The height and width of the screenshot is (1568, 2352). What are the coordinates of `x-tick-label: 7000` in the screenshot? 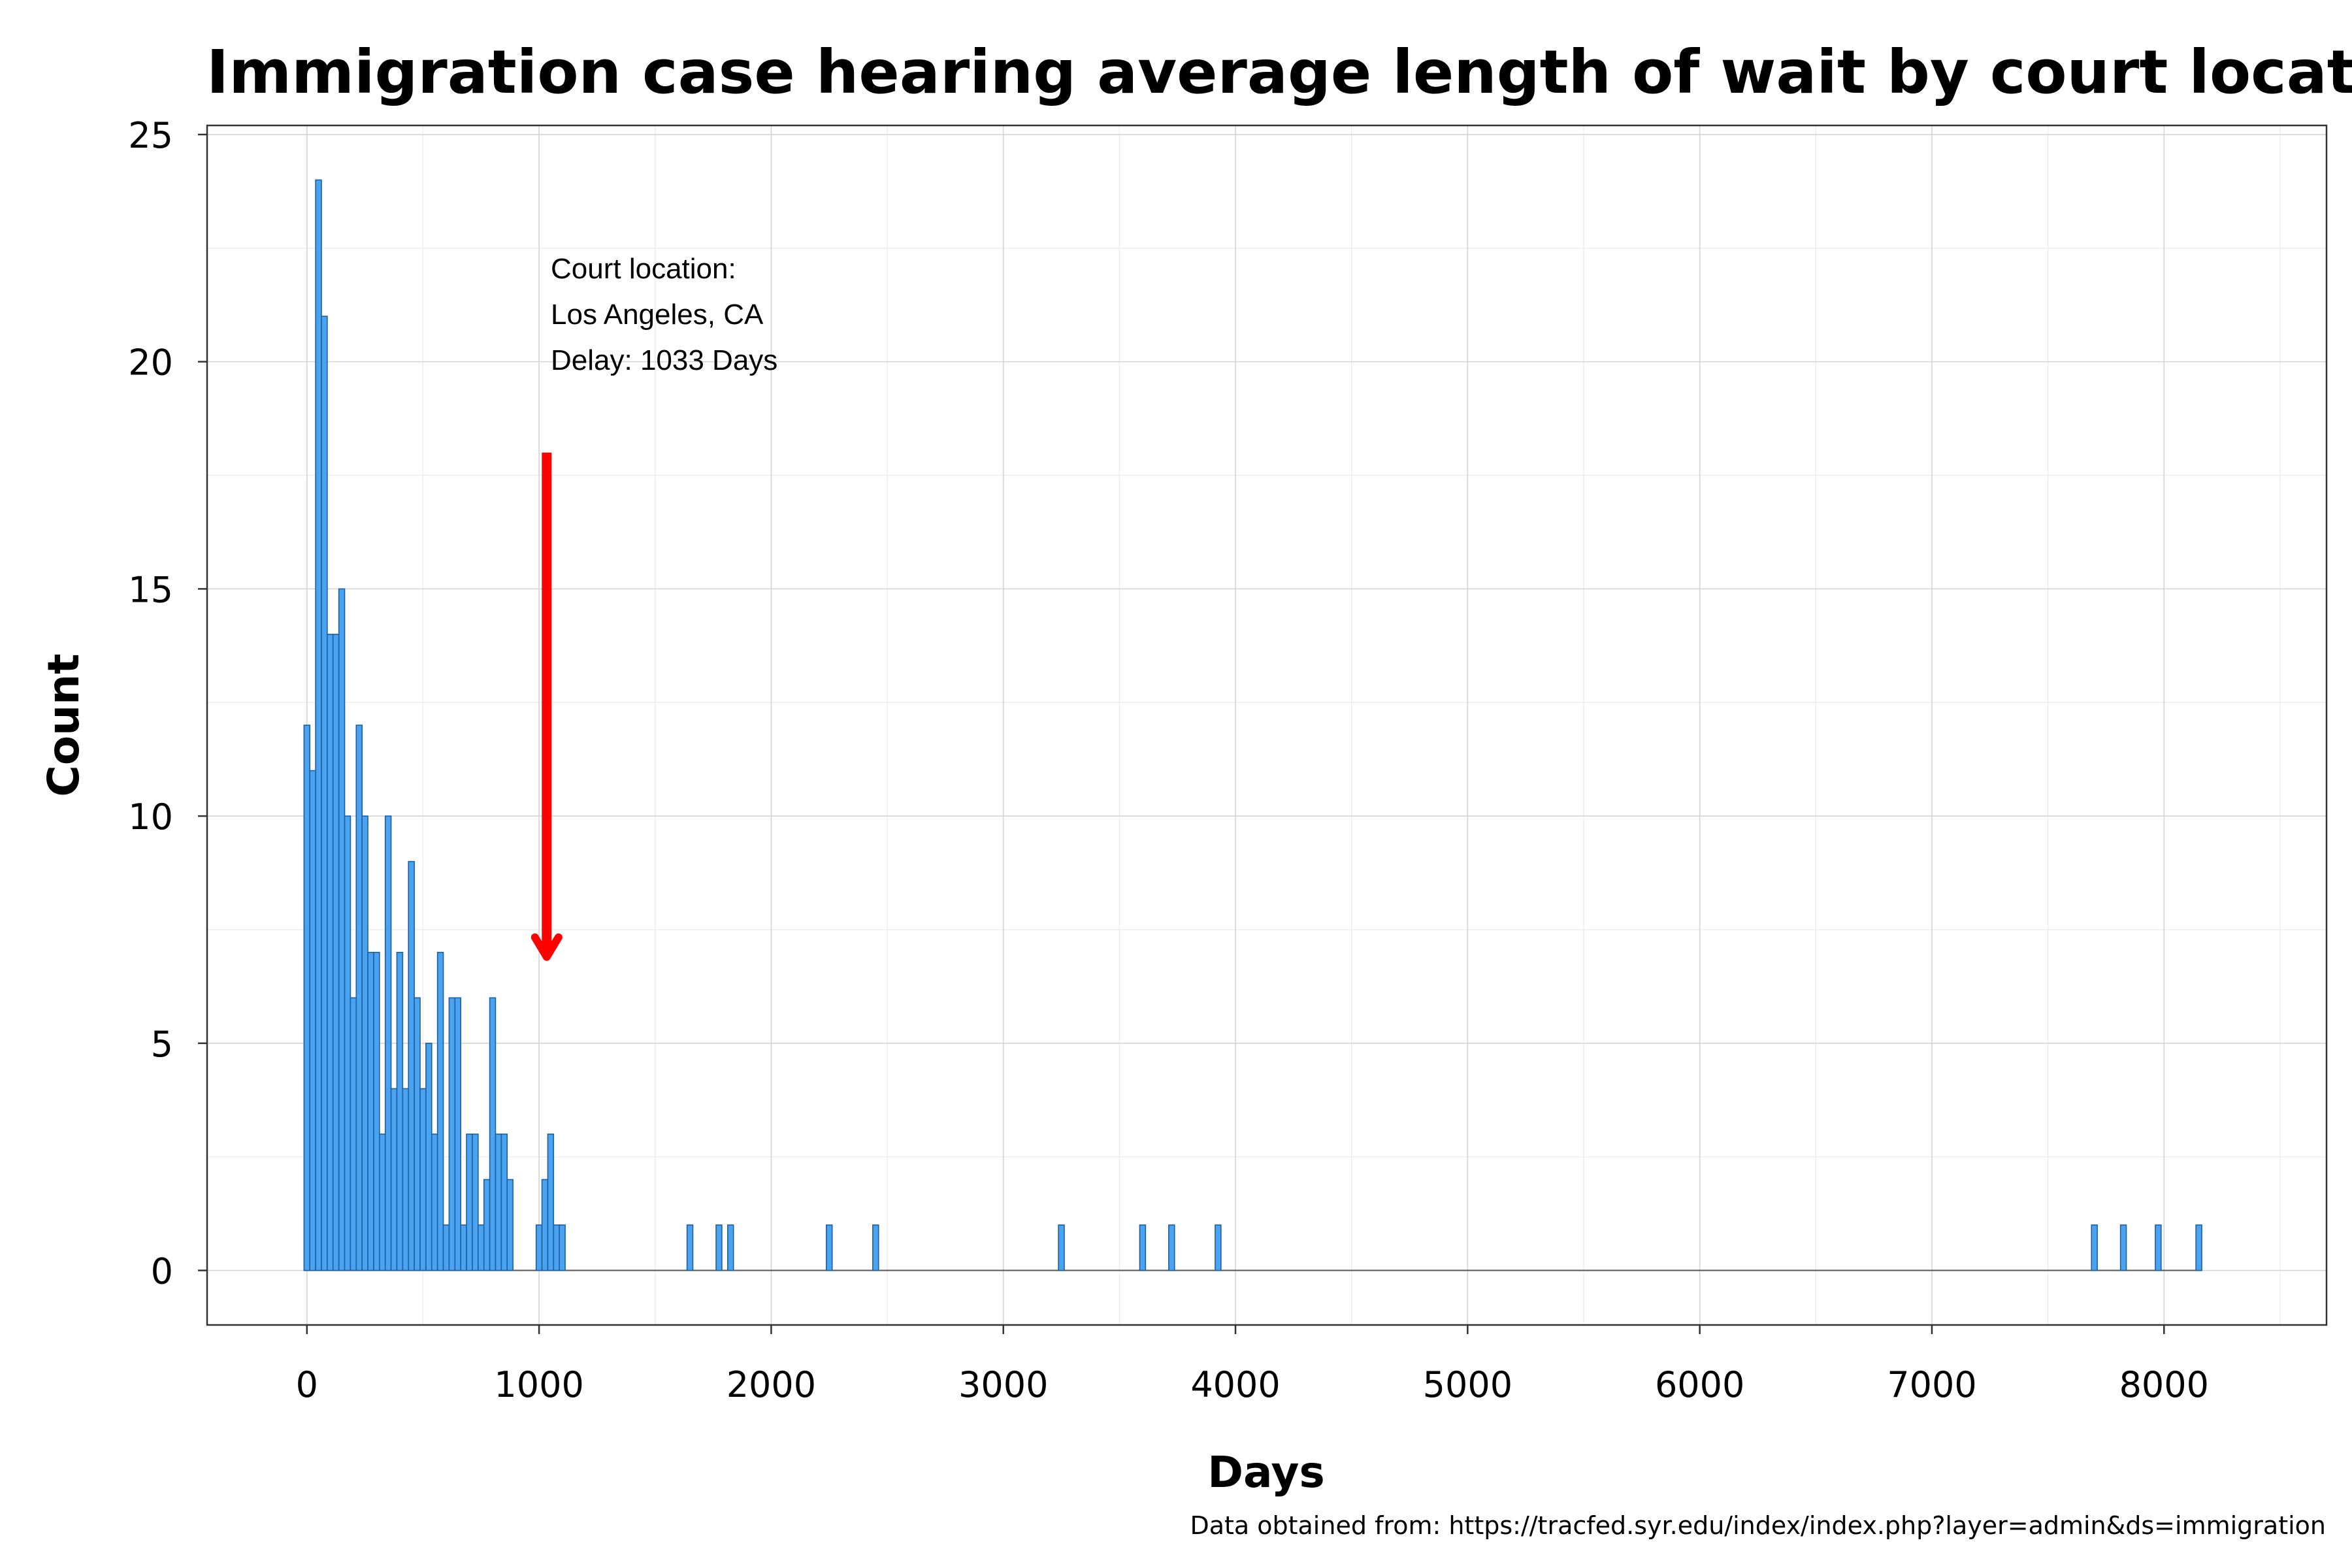 It's located at (1931, 1384).